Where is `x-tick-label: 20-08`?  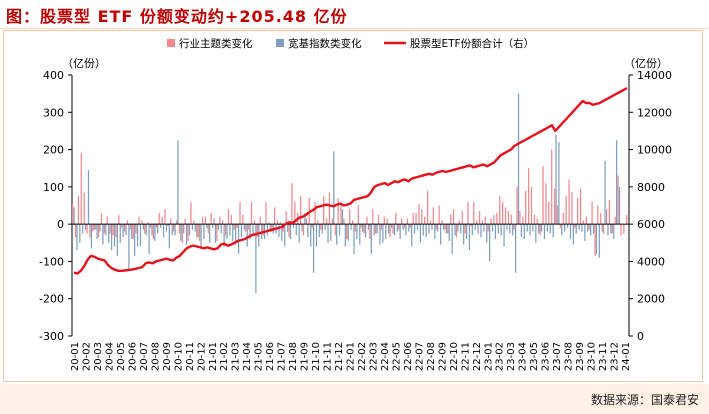
x-tick-label: 20-08 is located at coordinates (155, 356).